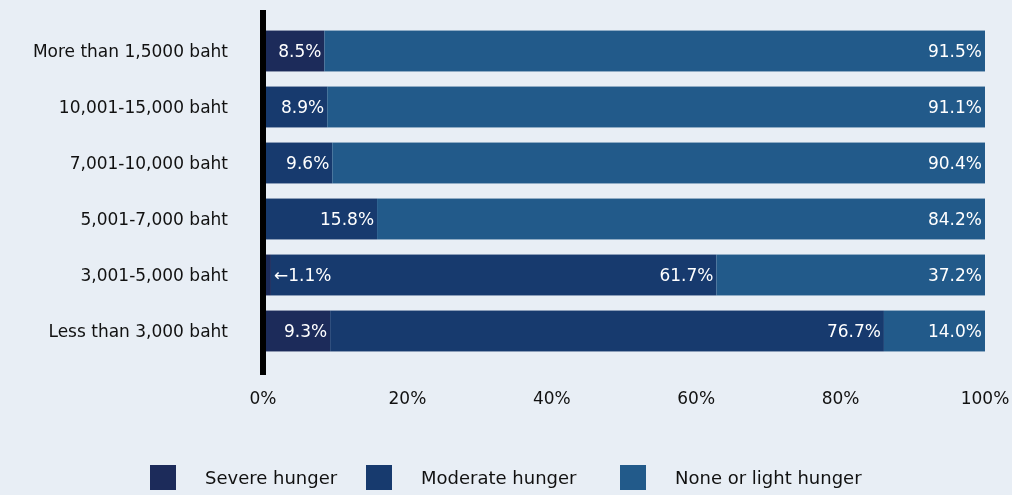  What do you see at coordinates (271, 478) in the screenshot?
I see `legend-label: Severe hunger` at bounding box center [271, 478].